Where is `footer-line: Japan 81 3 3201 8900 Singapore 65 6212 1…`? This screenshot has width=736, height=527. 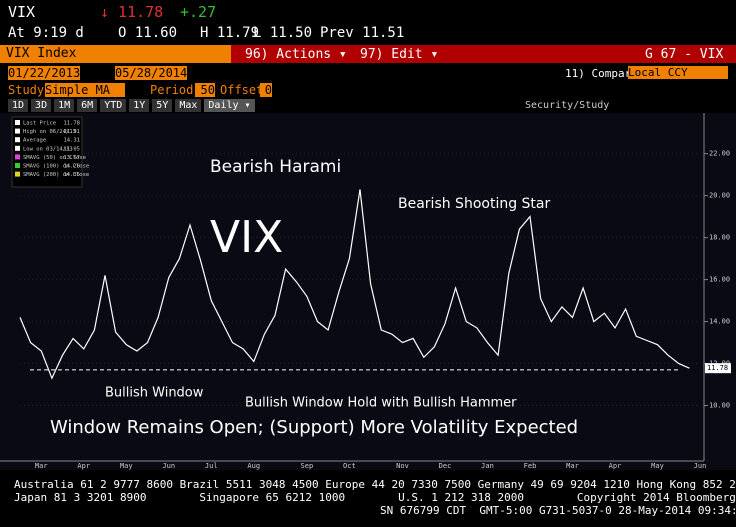 footer-line: Japan 81 3 3201 8900 Singapore 65 6212 1… is located at coordinates (375, 497).